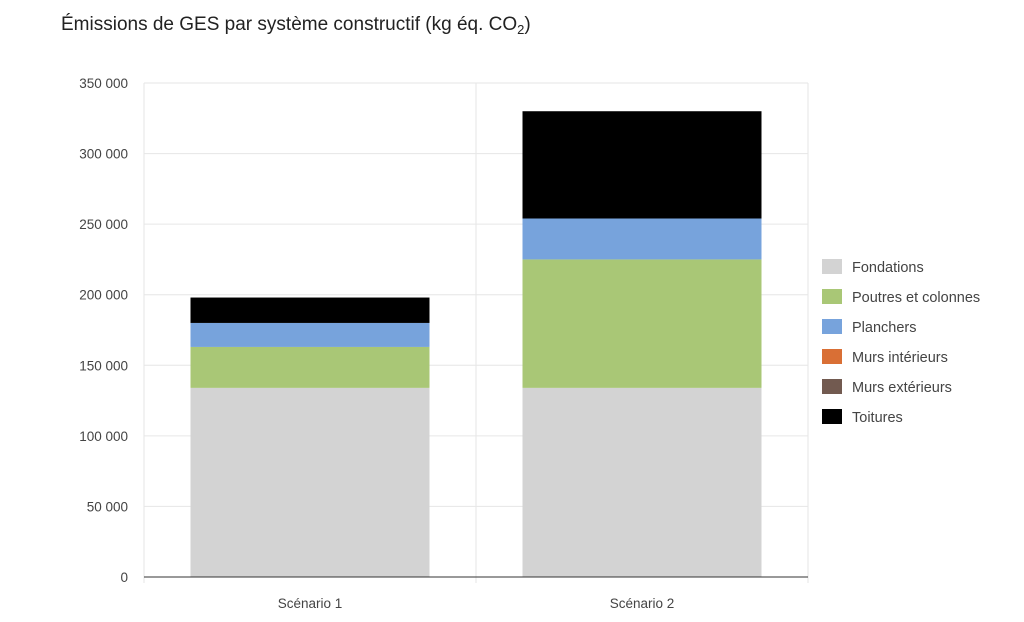 The width and height of the screenshot is (1024, 622). I want to click on x-tick-label: Scénario 2, so click(642, 603).